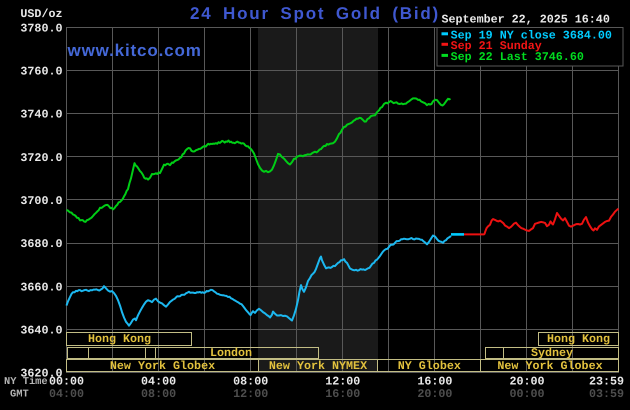 The image size is (630, 410). What do you see at coordinates (552, 353) in the screenshot?
I see `svg-text: Sydney` at bounding box center [552, 353].